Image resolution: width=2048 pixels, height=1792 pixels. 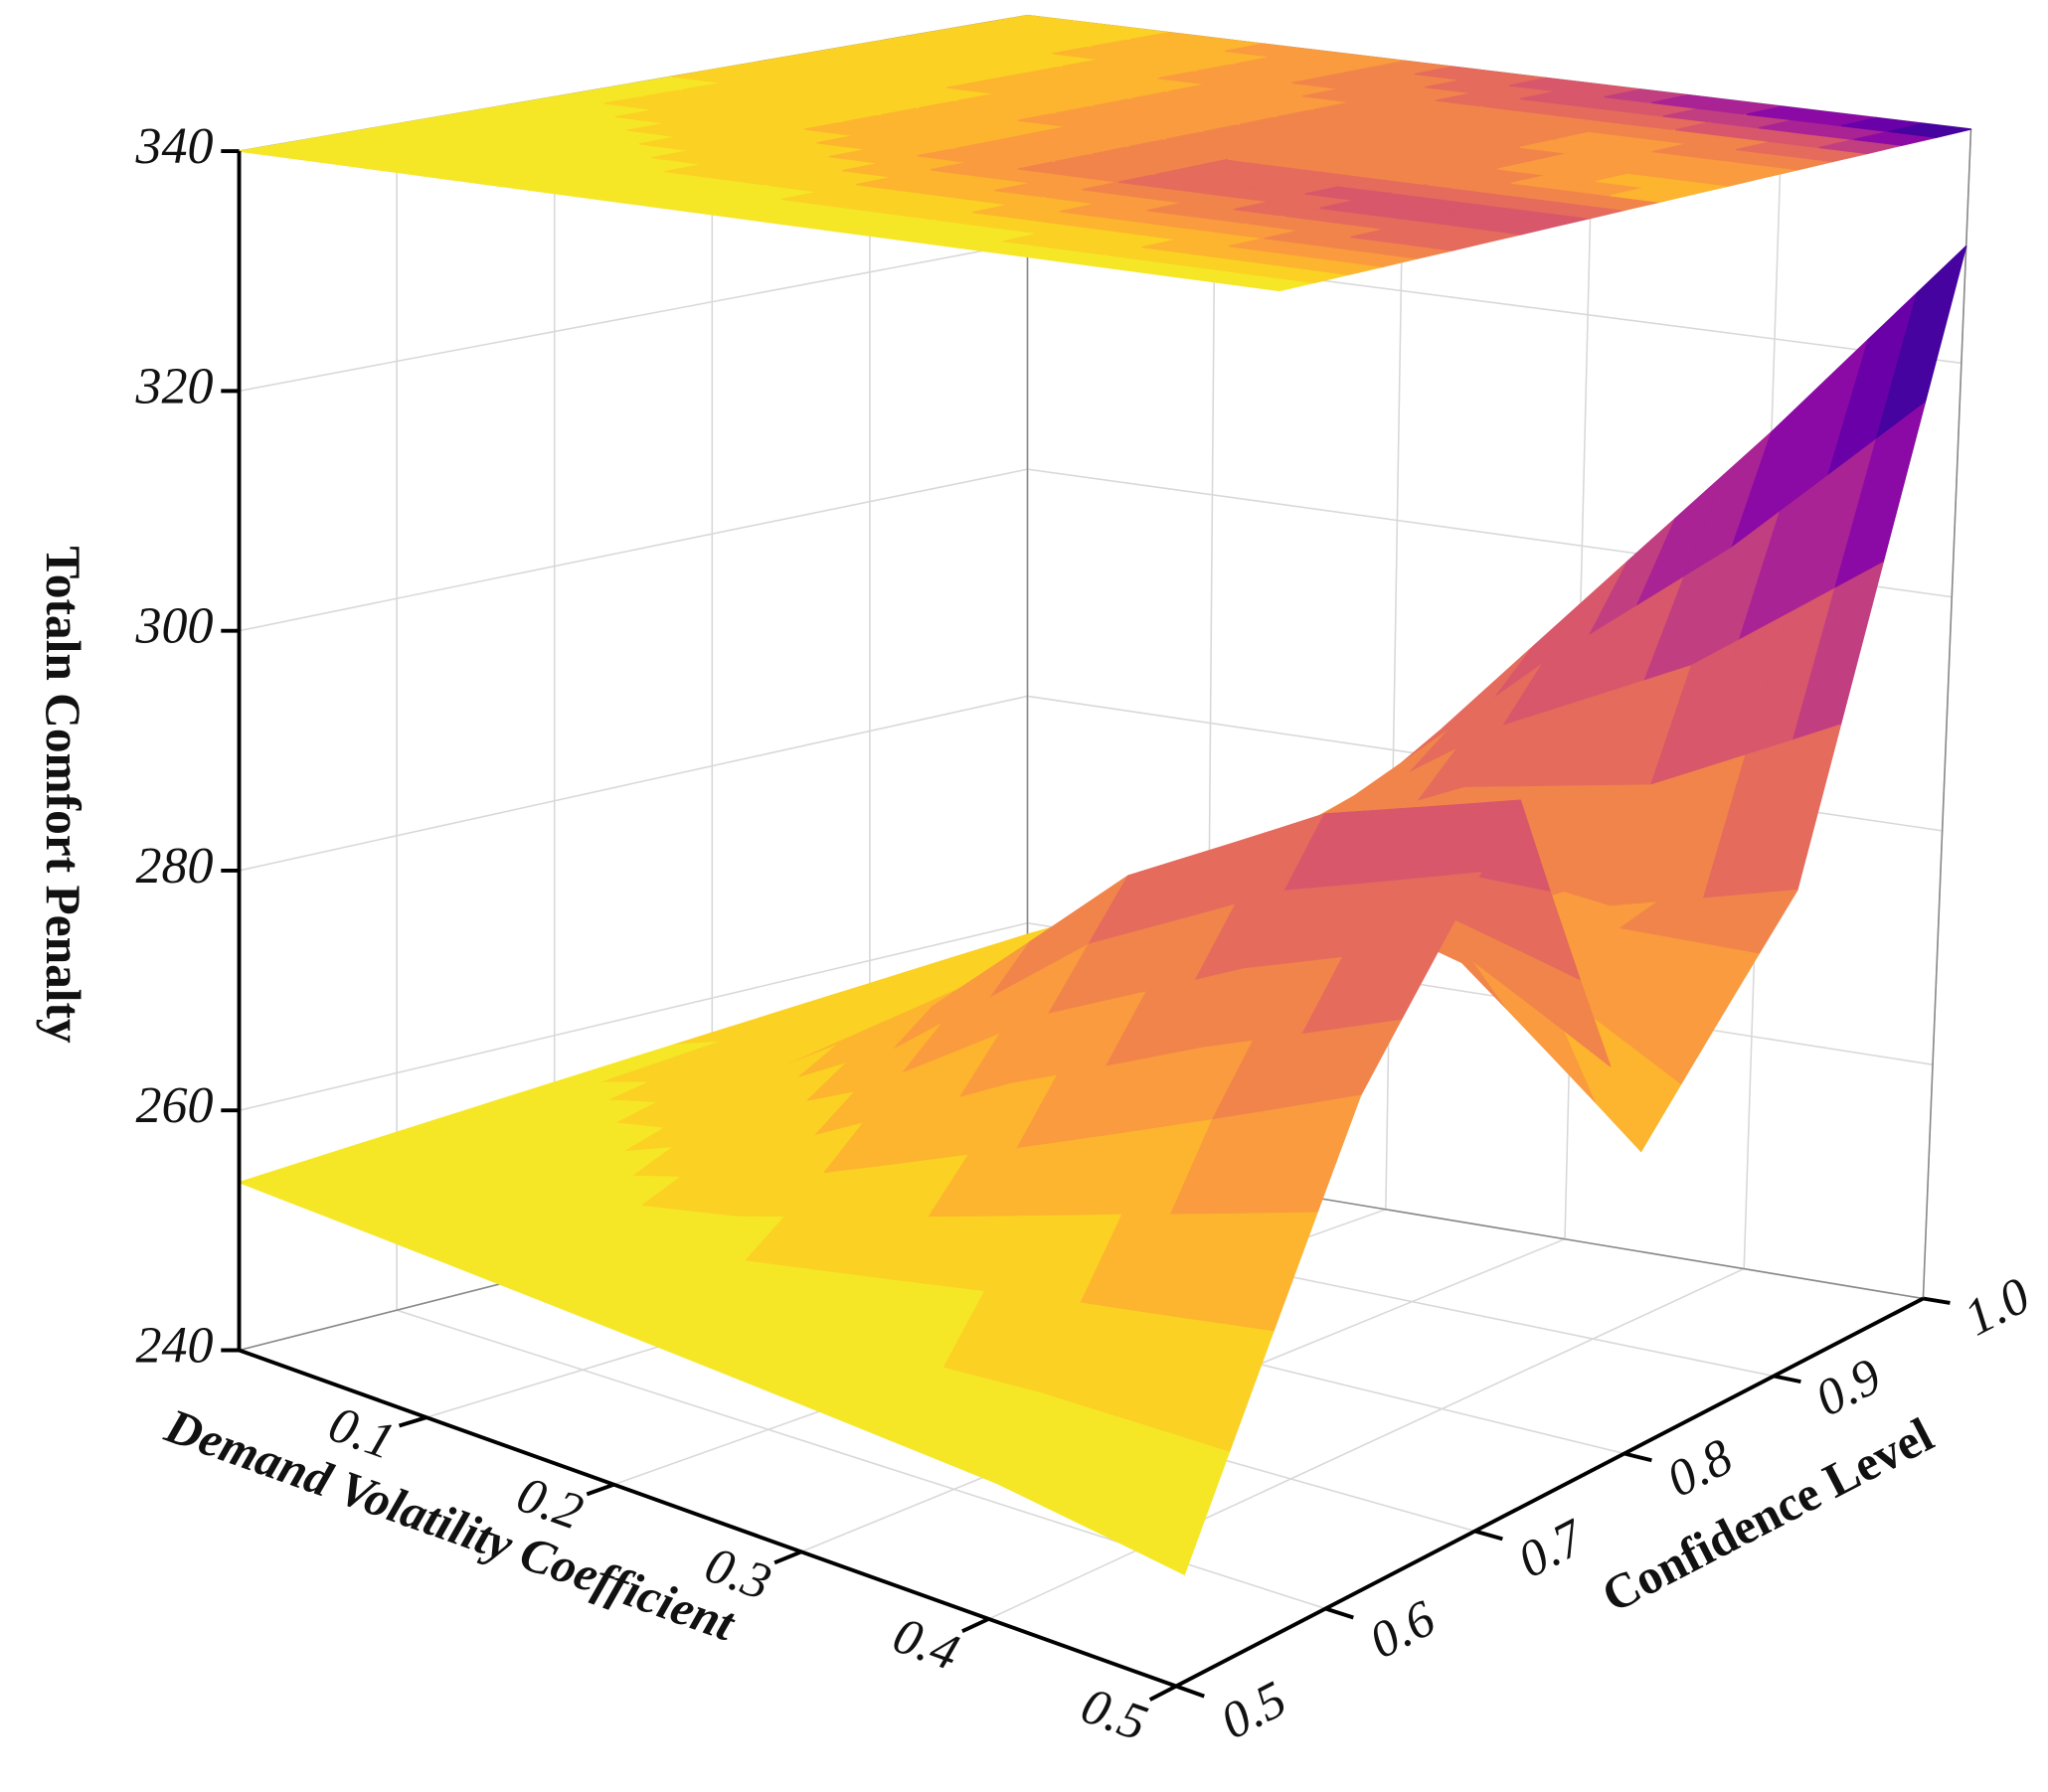 What do you see at coordinates (63, 795) in the screenshot?
I see `z-axis-title: Totaln Comfort Penalty` at bounding box center [63, 795].